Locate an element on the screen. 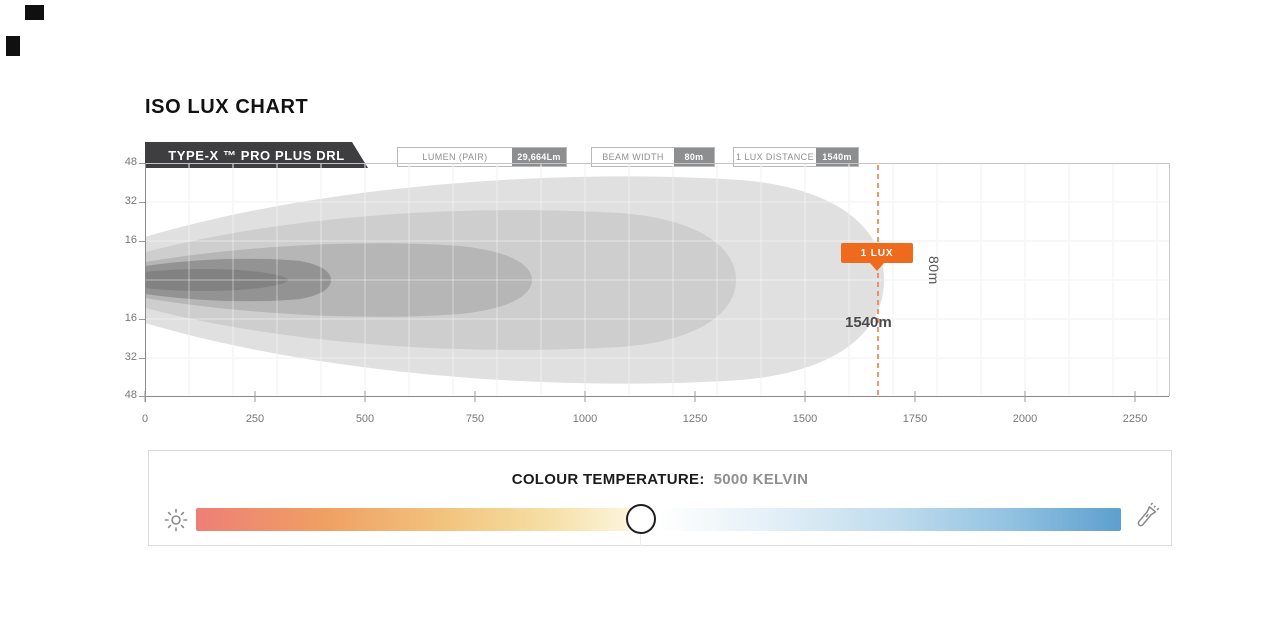  beam-contour-core is located at coordinates (216, 280).